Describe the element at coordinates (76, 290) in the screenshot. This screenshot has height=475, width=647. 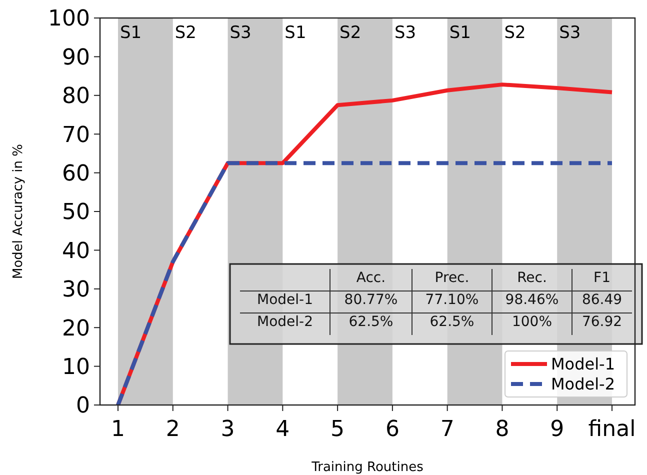
I see `y-tick-label: 30` at that location.